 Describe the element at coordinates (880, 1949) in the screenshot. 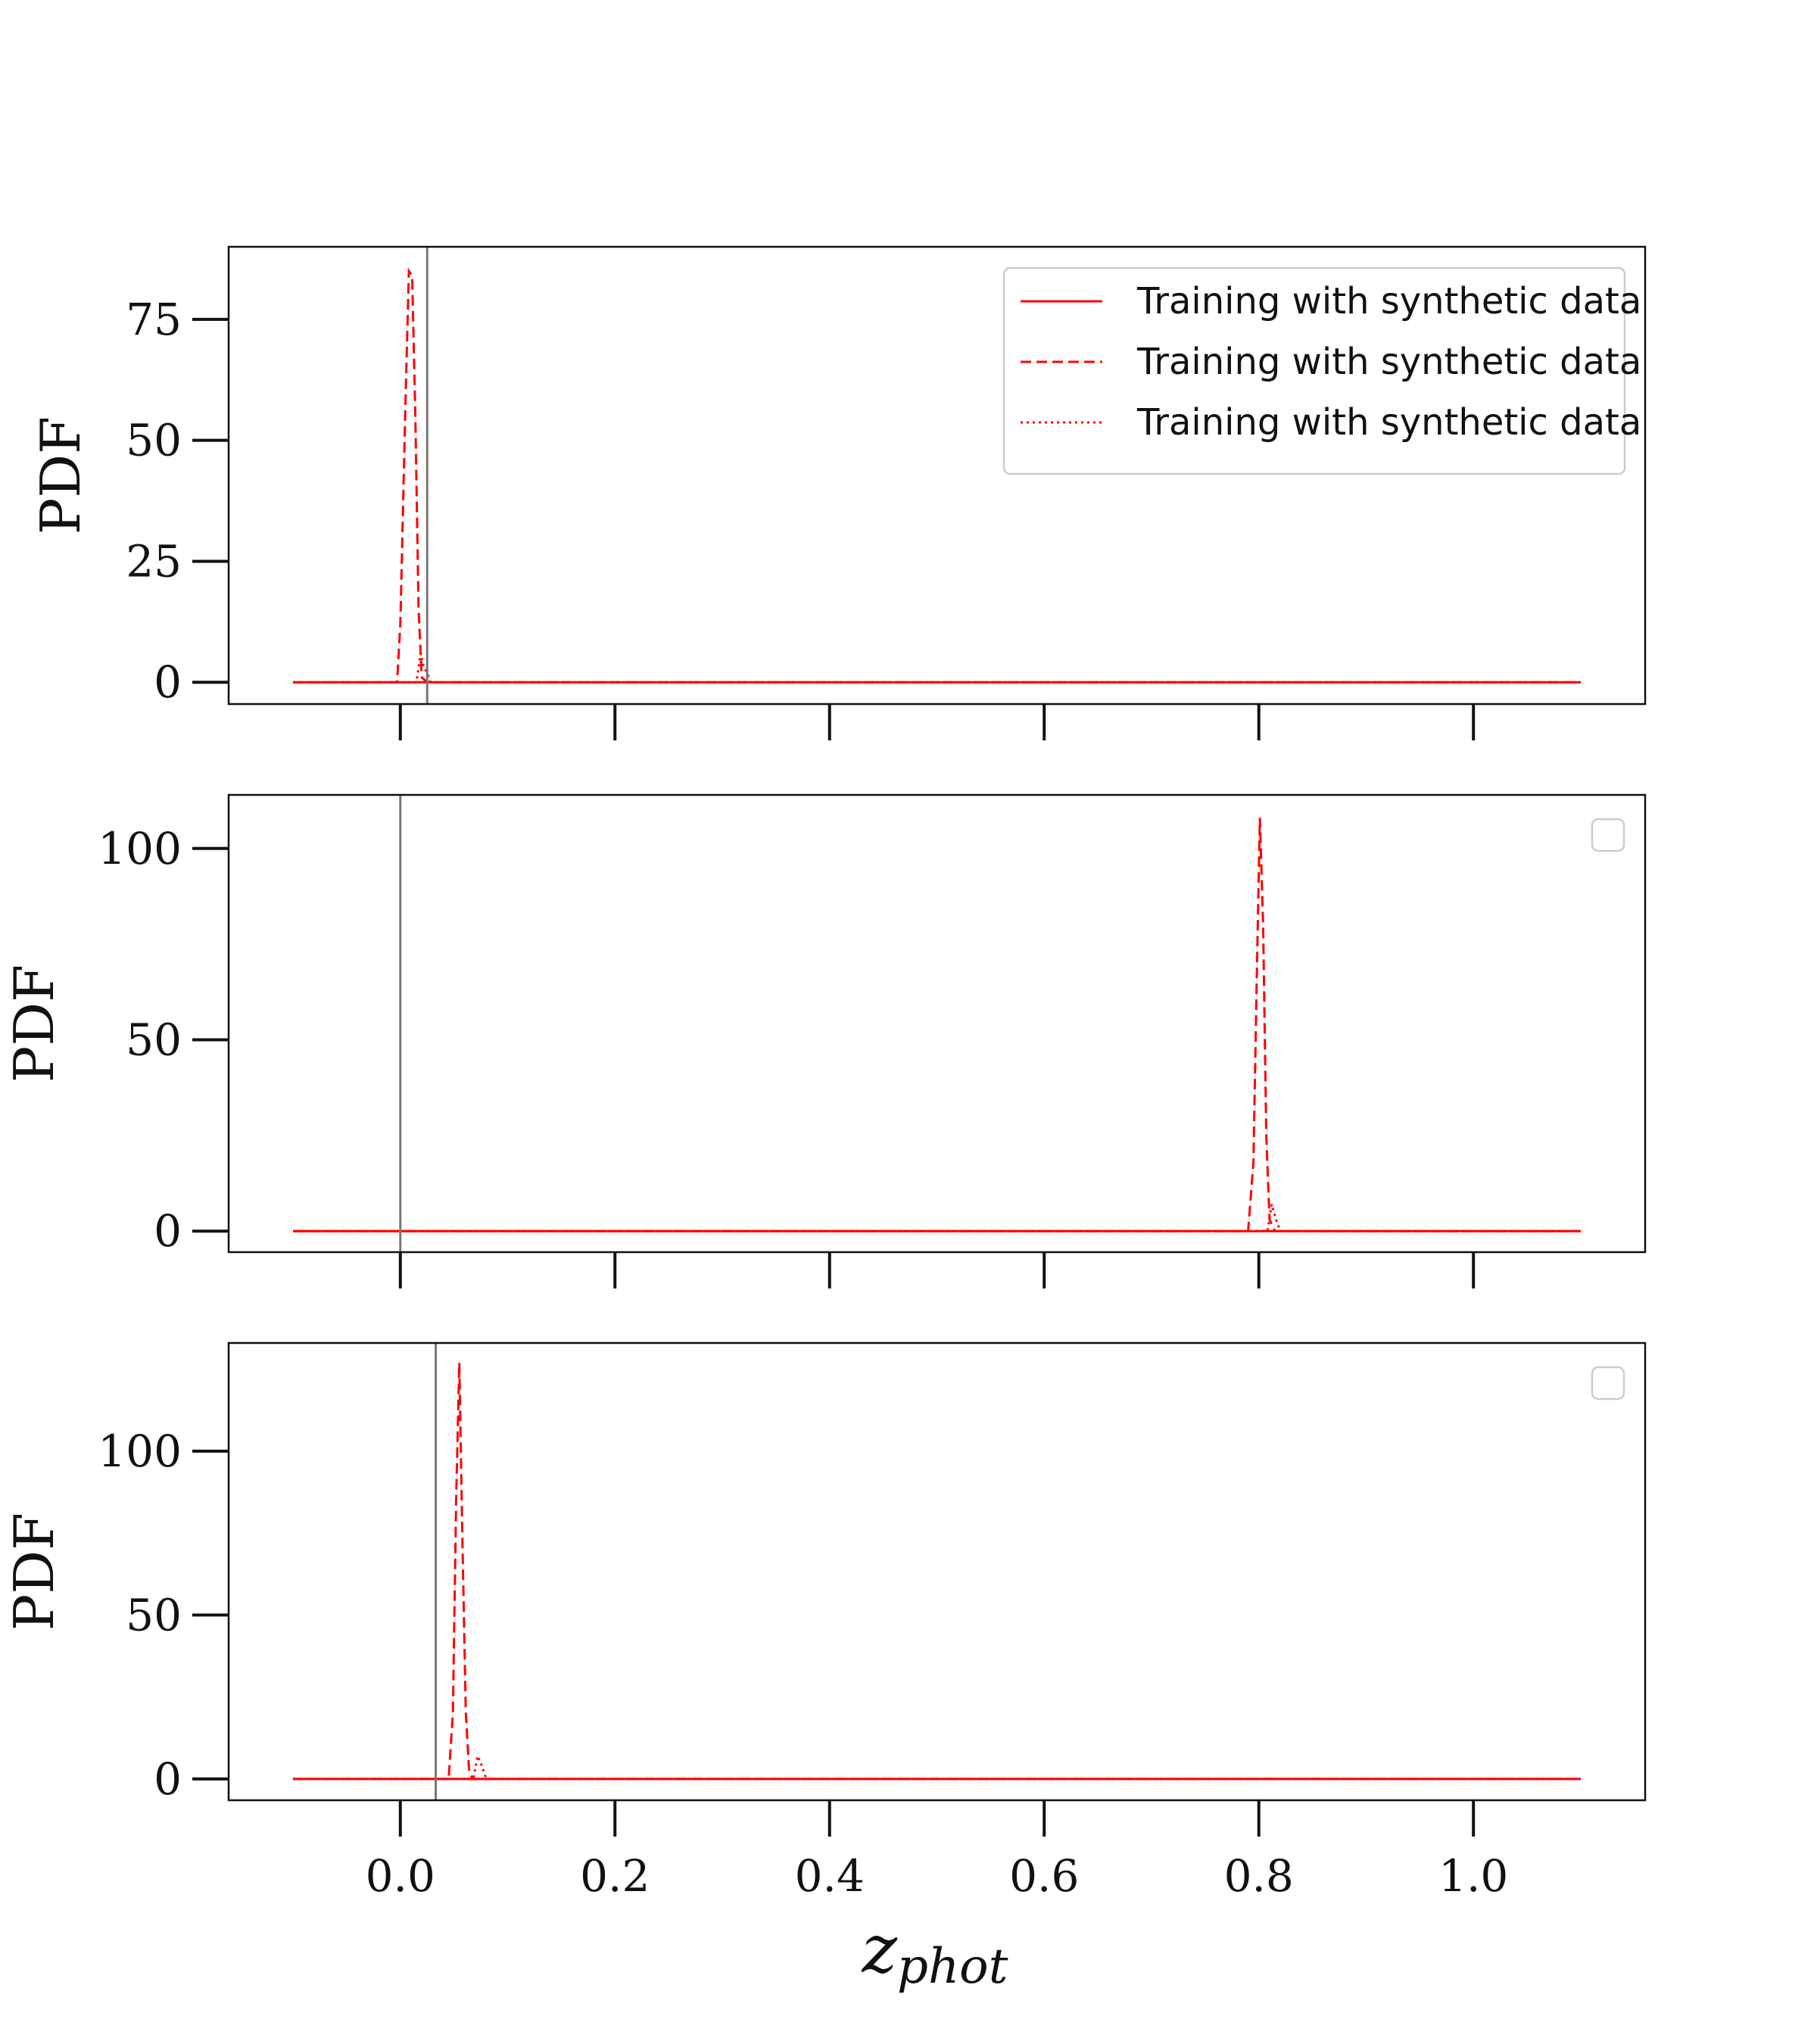

I see `x-axis-label-main: z` at that location.